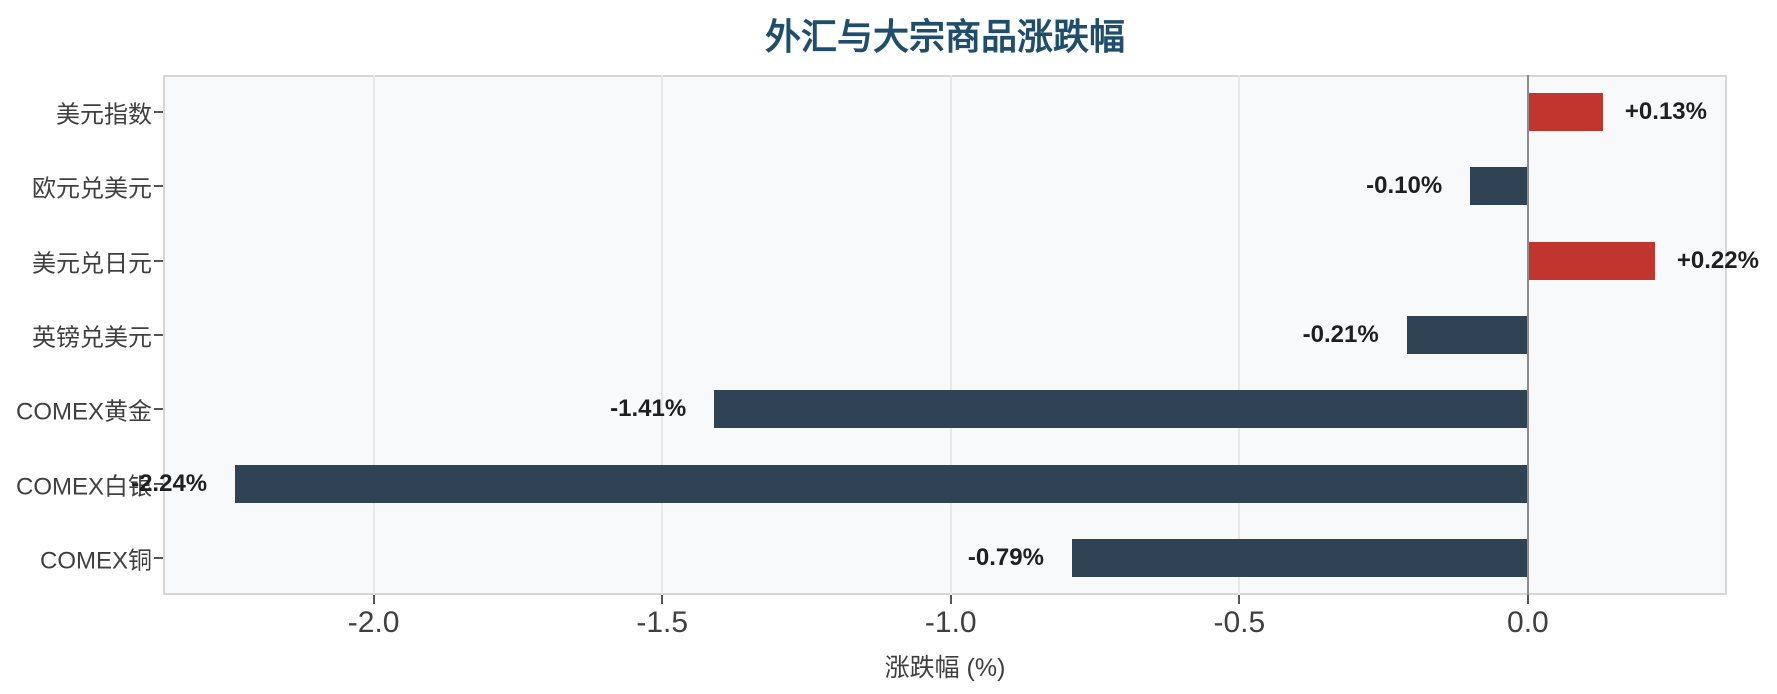 The image size is (1777, 694). I want to click on bar-value-label: +0.13%, so click(1665, 112).